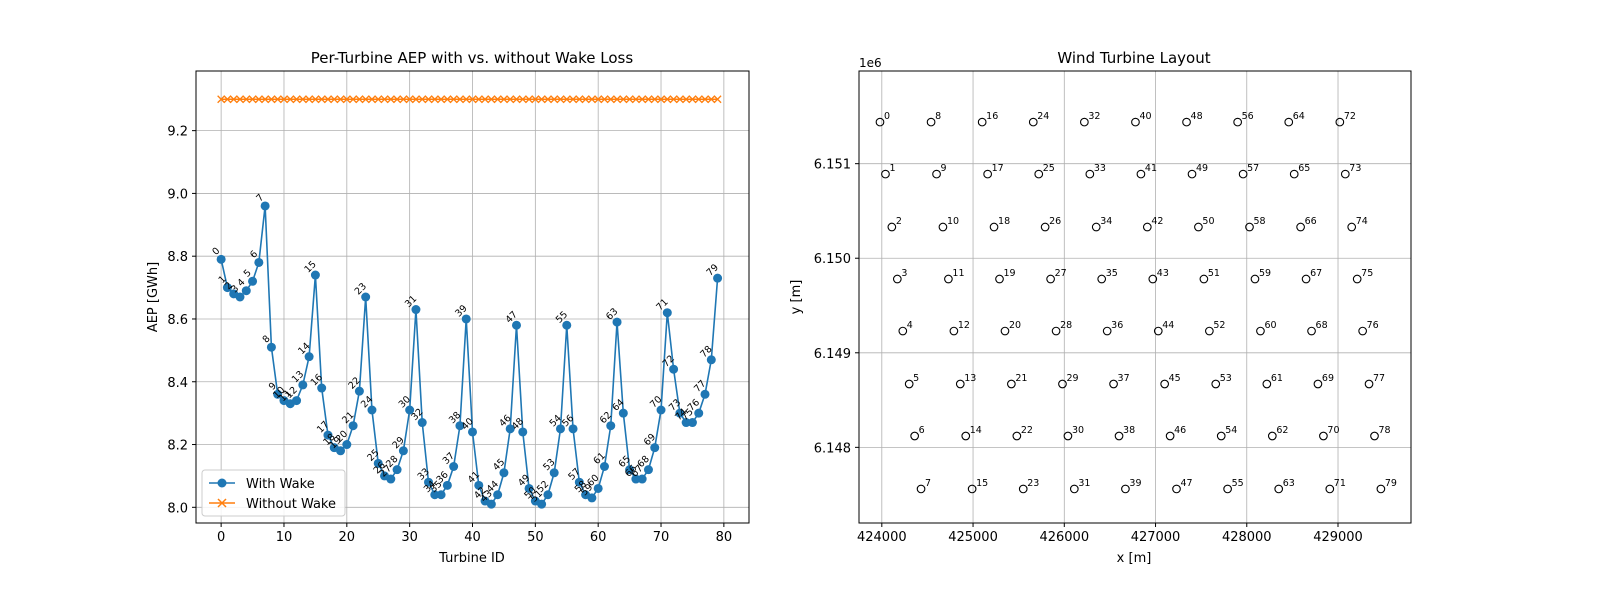 This screenshot has width=1600, height=600. Describe the element at coordinates (1129, 430) in the screenshot. I see `turbine-label: 38` at that location.